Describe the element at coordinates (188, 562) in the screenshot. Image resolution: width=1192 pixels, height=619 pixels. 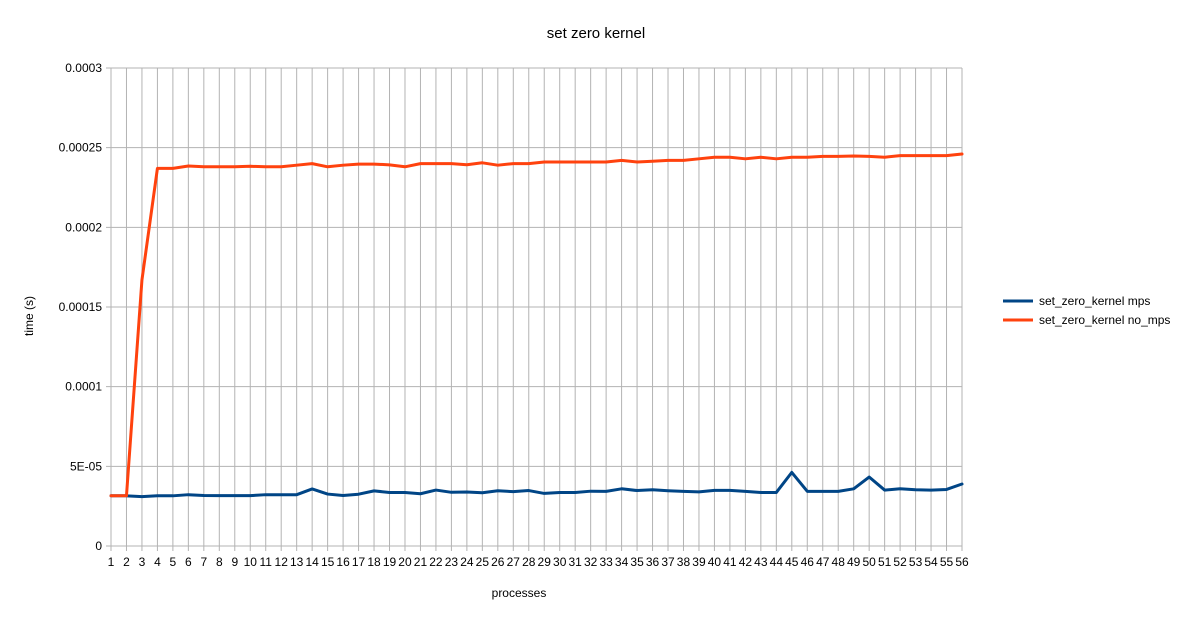
I see `x-tick-label: 6` at that location.